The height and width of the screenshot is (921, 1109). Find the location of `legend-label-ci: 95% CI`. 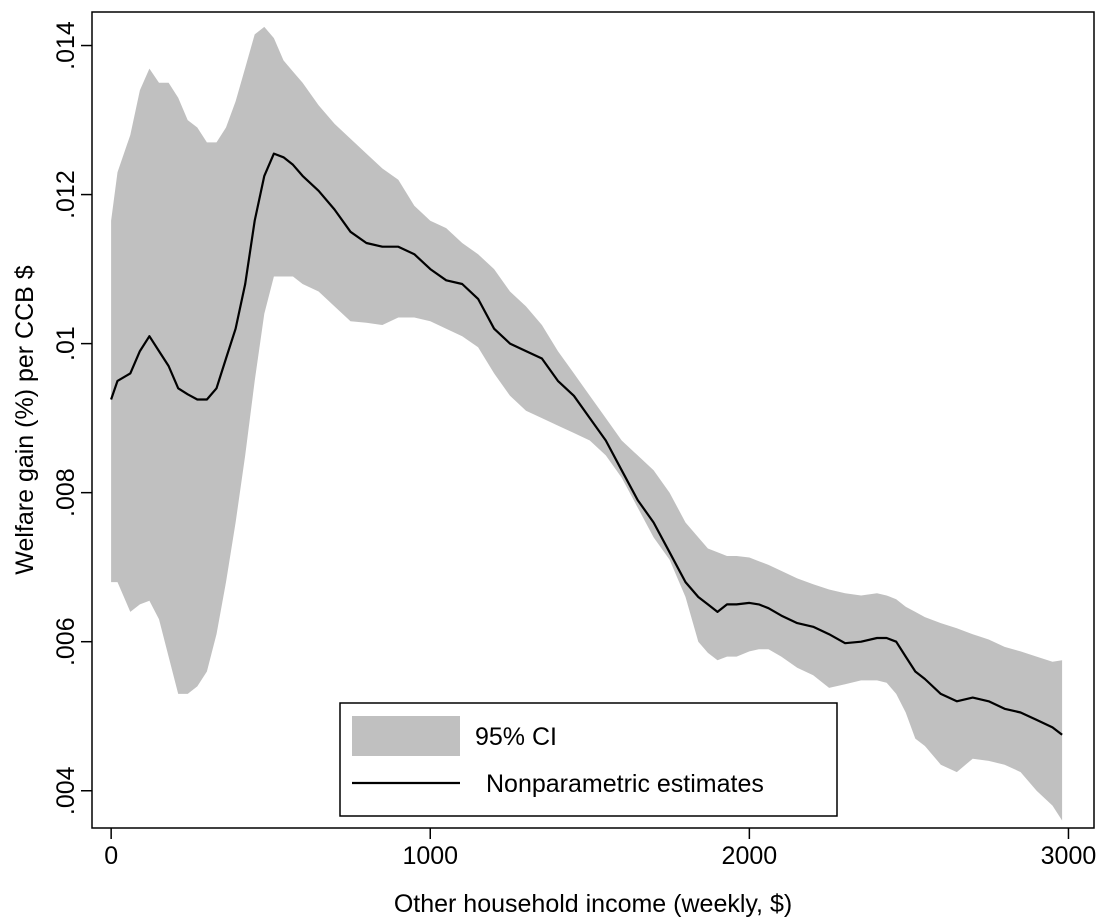

legend-label-ci: 95% CI is located at coordinates (516, 737).